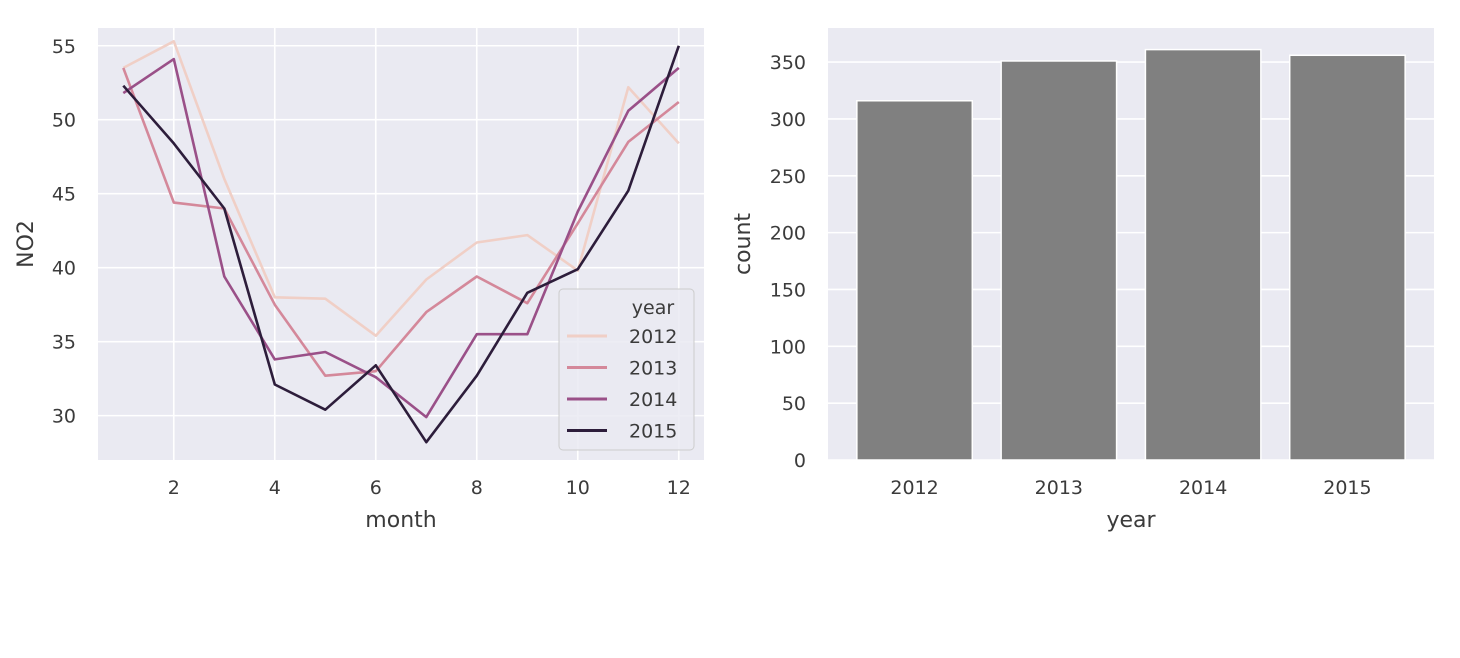 The image size is (1460, 658). What do you see at coordinates (788, 120) in the screenshot?
I see `bar-chart-y-tick-label: 300` at bounding box center [788, 120].